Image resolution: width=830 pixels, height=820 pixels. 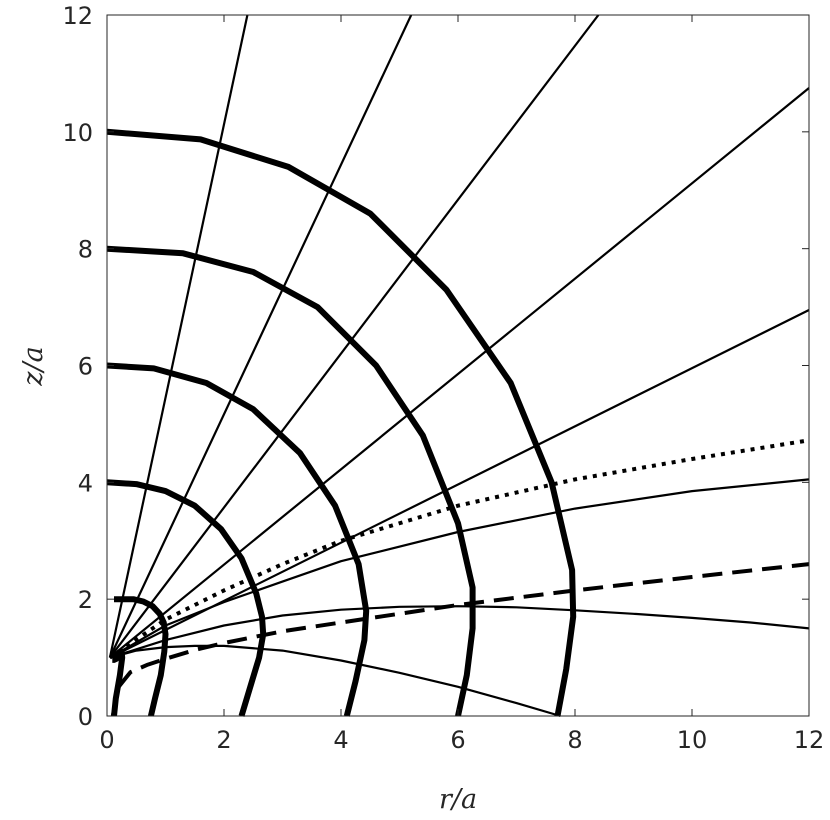 What do you see at coordinates (223, 740) in the screenshot?
I see `x-tick-label: 2` at bounding box center [223, 740].